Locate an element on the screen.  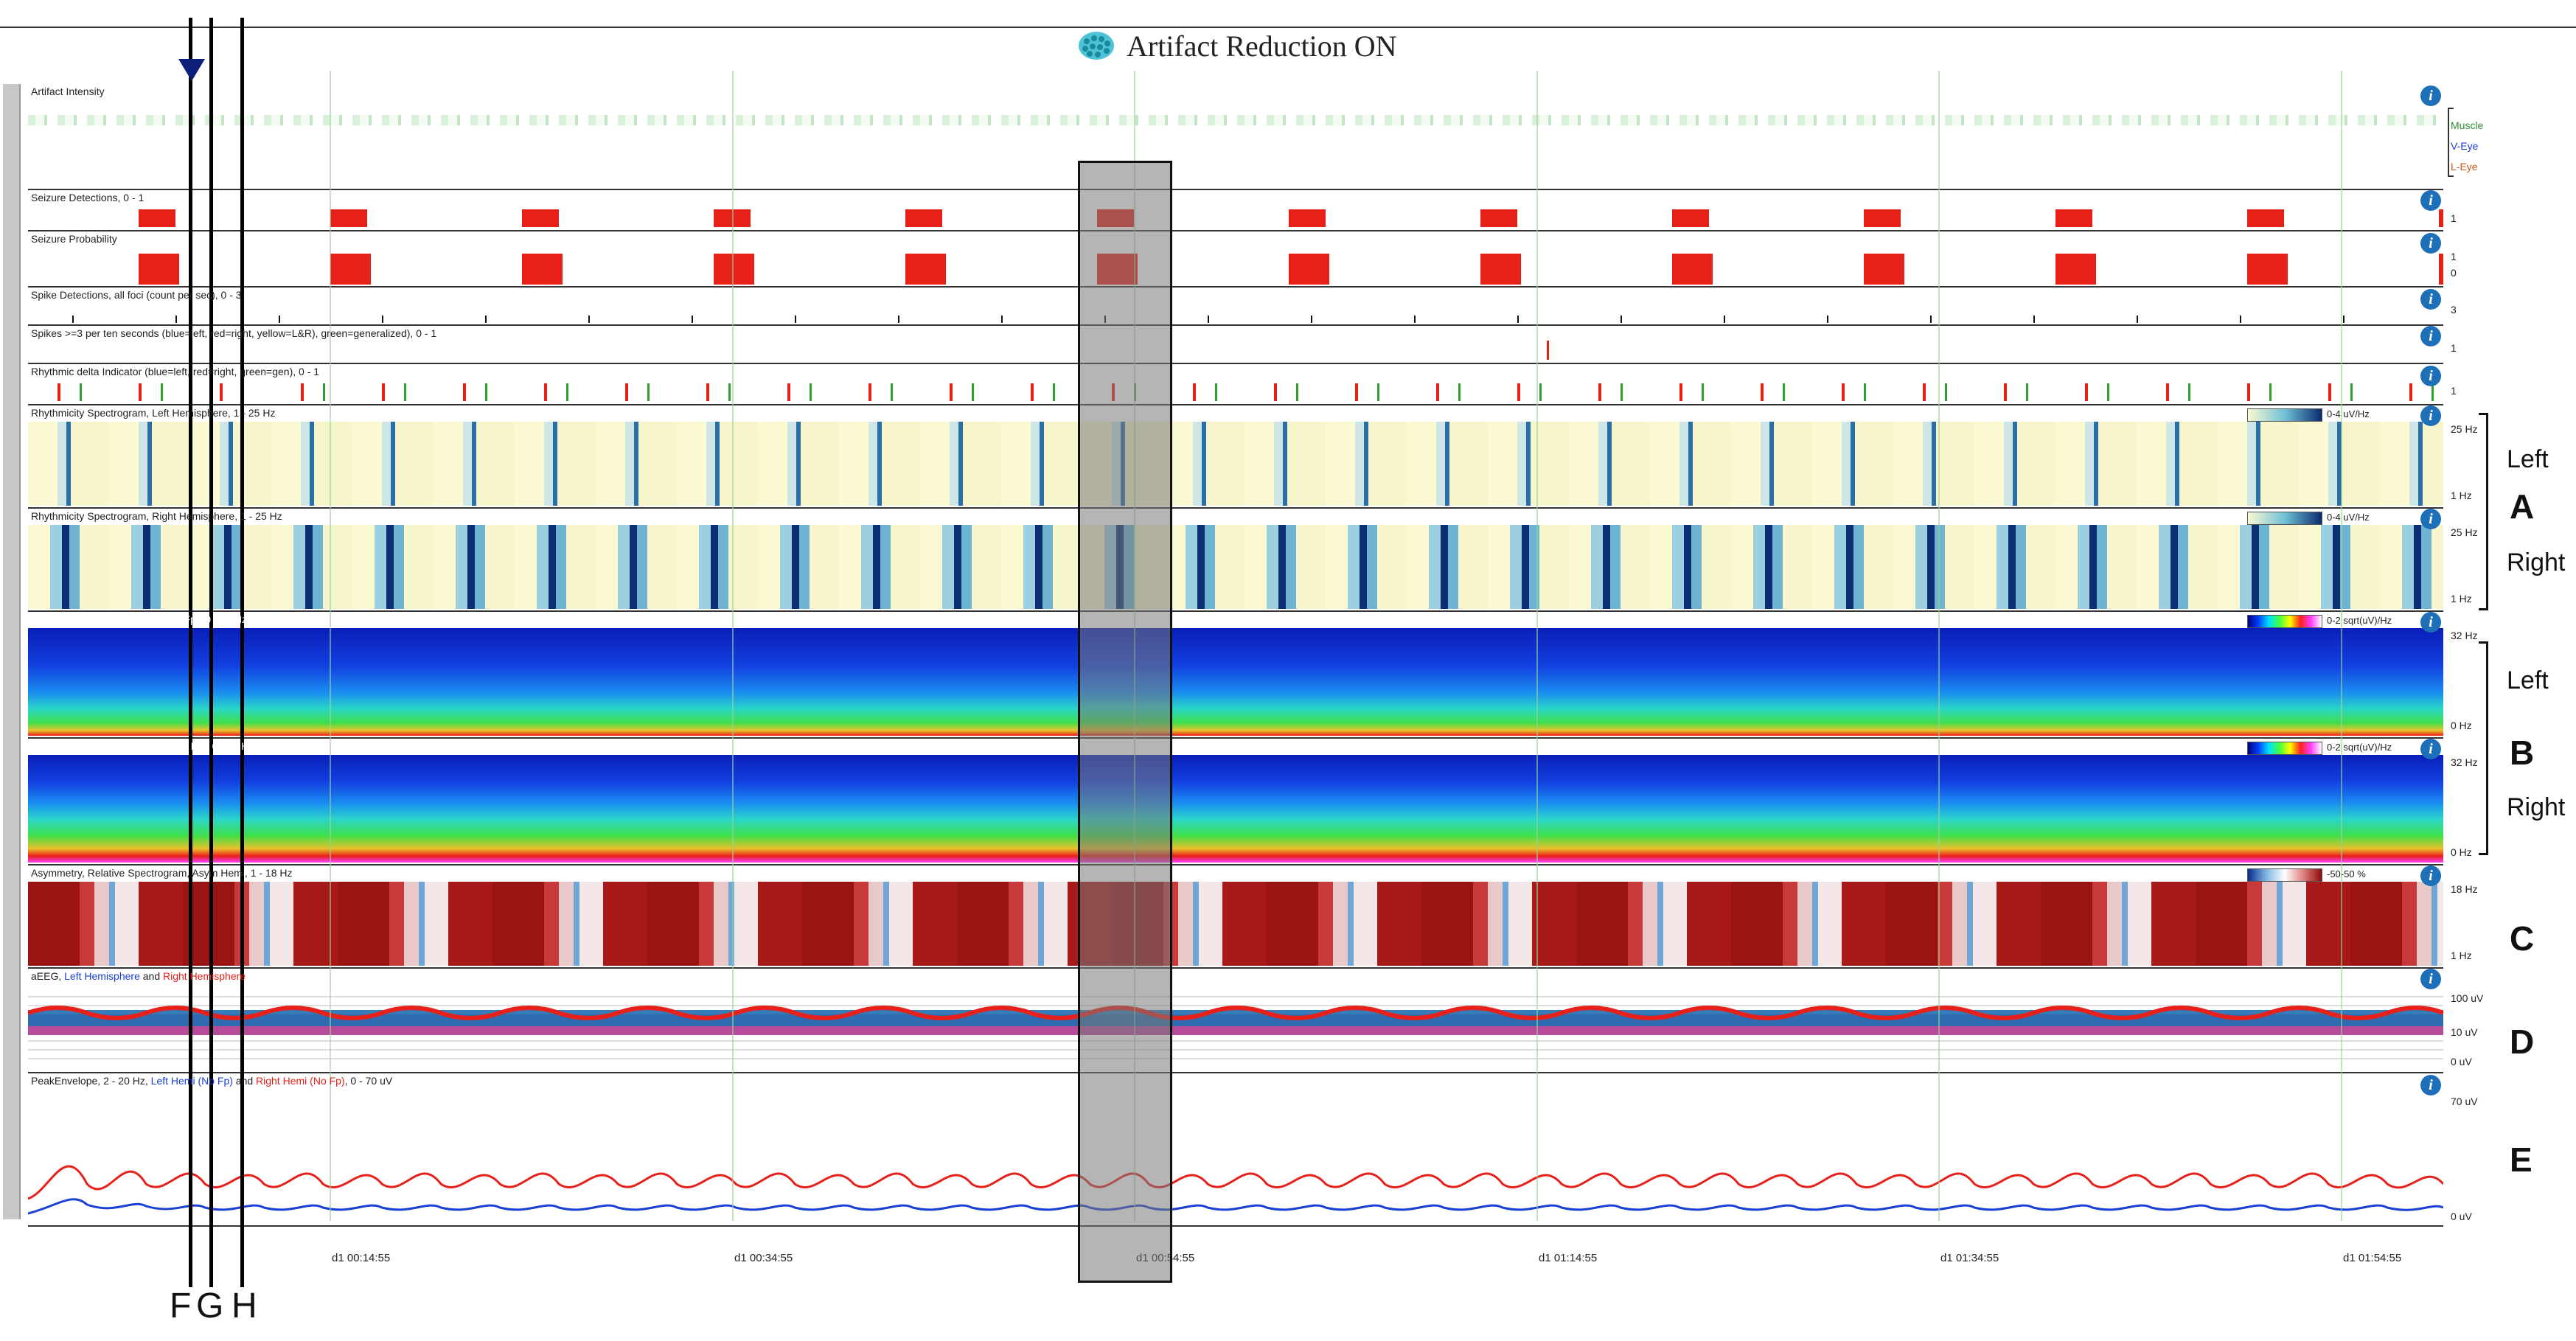
scale-bottom: 0 is located at coordinates (2454, 273).